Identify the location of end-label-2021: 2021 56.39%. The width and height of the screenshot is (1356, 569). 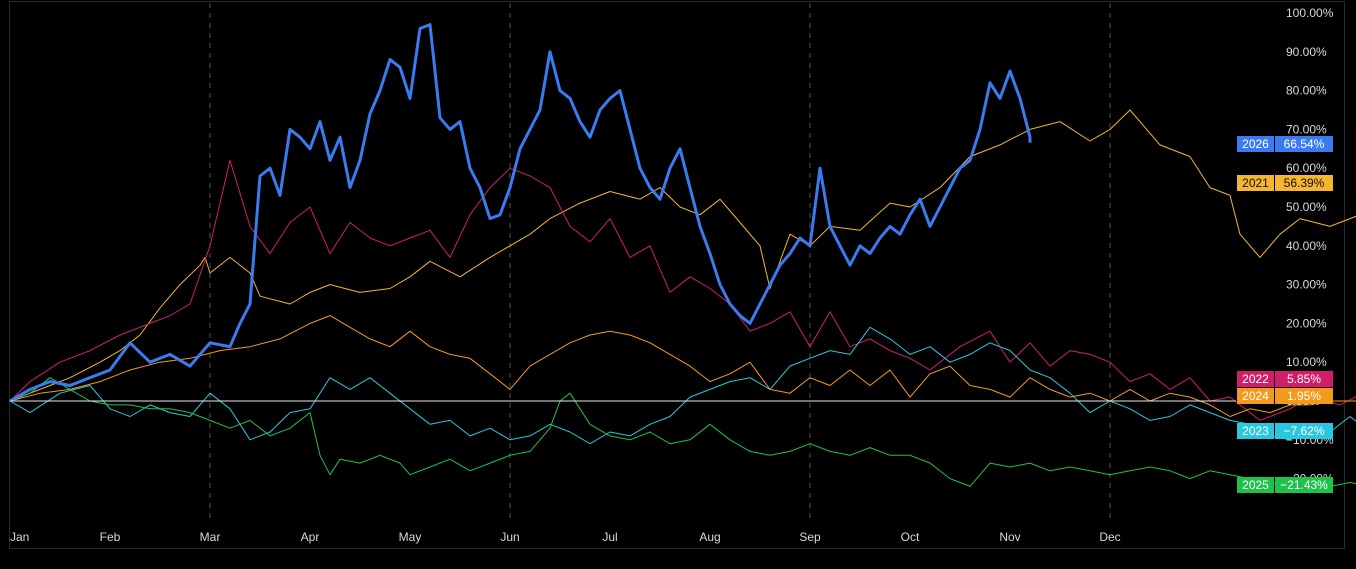
(1285, 183).